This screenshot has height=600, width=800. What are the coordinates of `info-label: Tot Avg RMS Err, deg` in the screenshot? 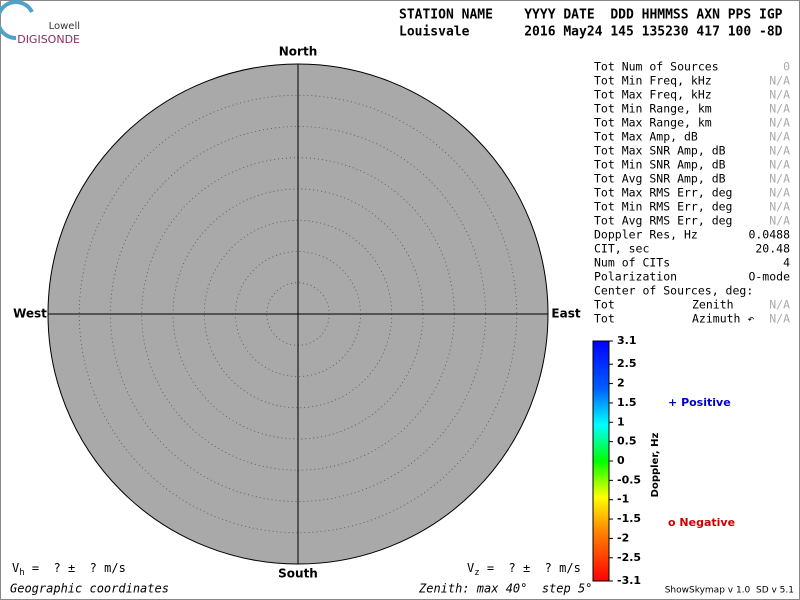 It's located at (663, 221).